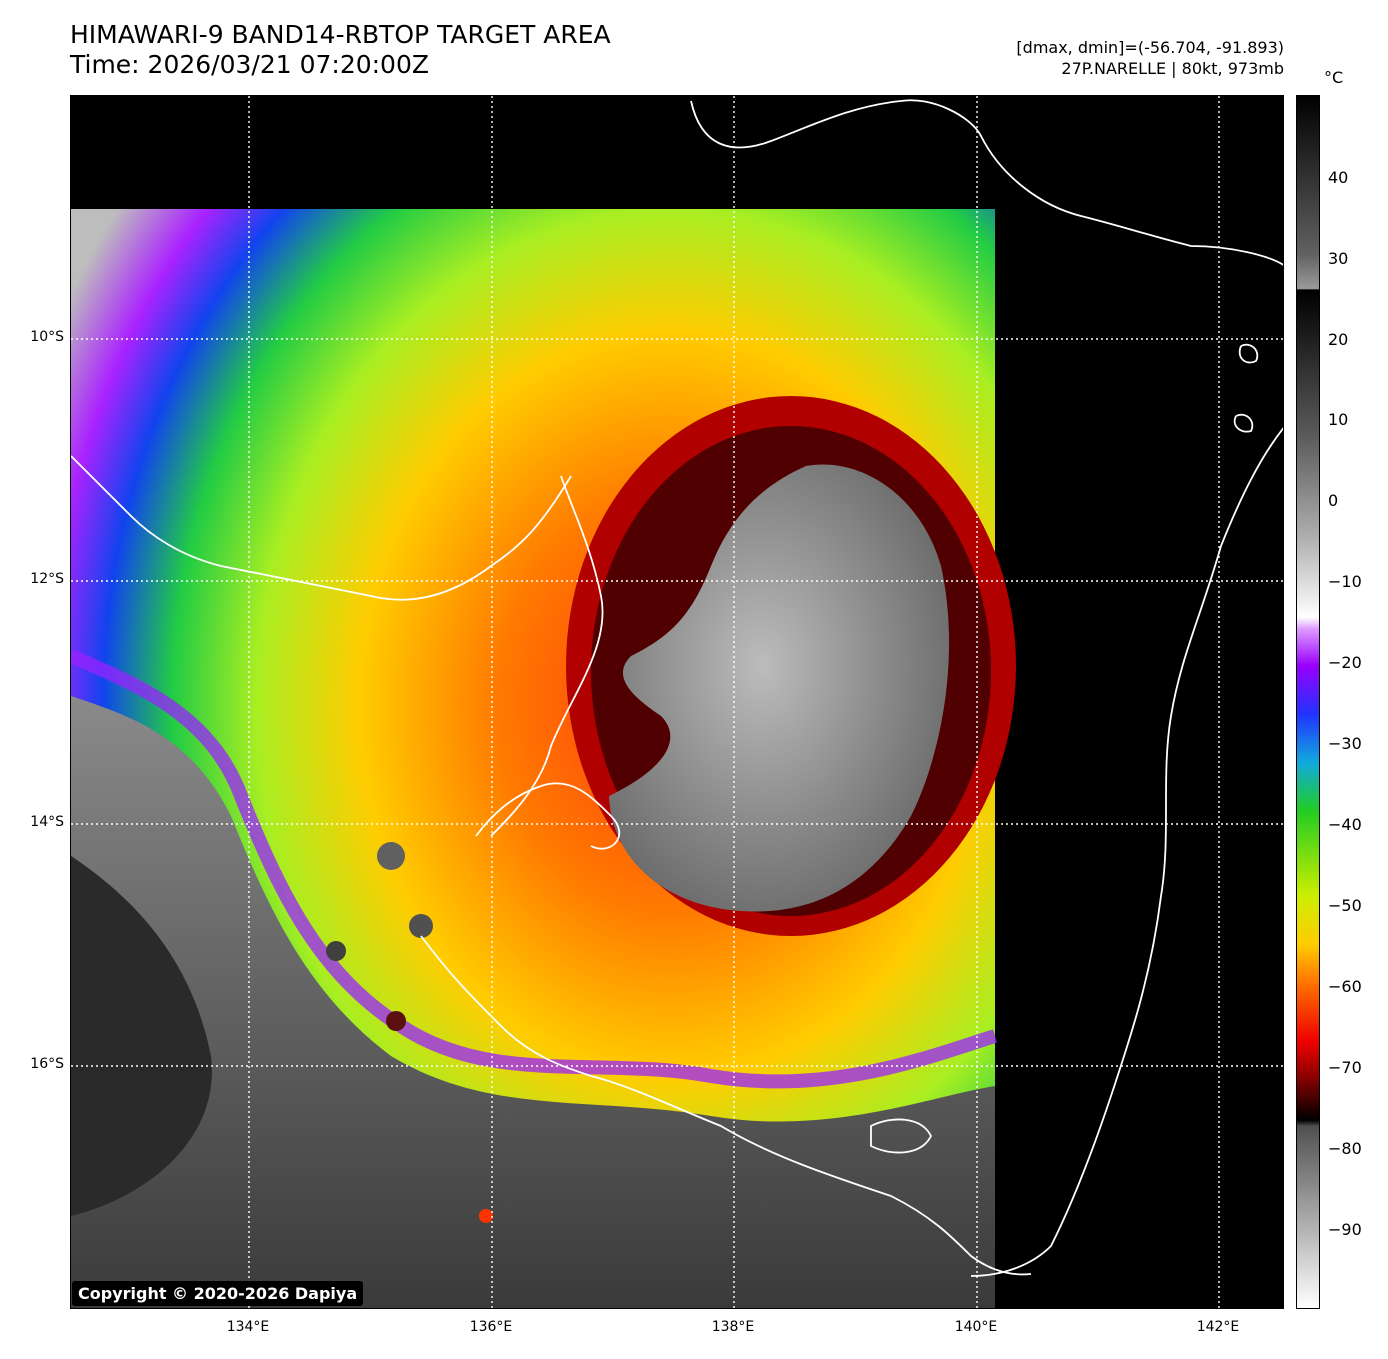  What do you see at coordinates (1345, 1067) in the screenshot?
I see `colorbar-tick: −70` at bounding box center [1345, 1067].